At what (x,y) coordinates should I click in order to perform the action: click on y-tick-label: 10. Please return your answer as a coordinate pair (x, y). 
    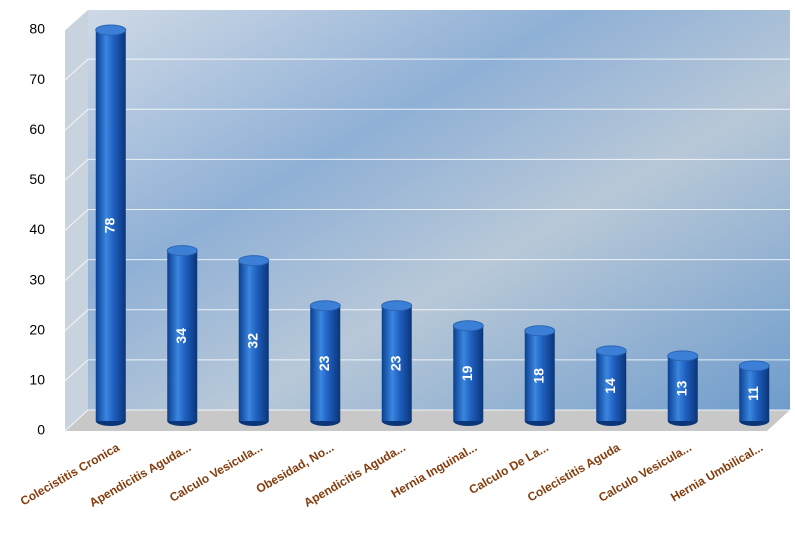
    Looking at the image, I should click on (37, 380).